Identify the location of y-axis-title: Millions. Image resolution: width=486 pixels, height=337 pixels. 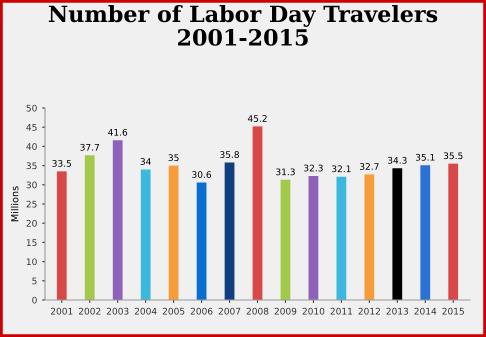
(14, 204).